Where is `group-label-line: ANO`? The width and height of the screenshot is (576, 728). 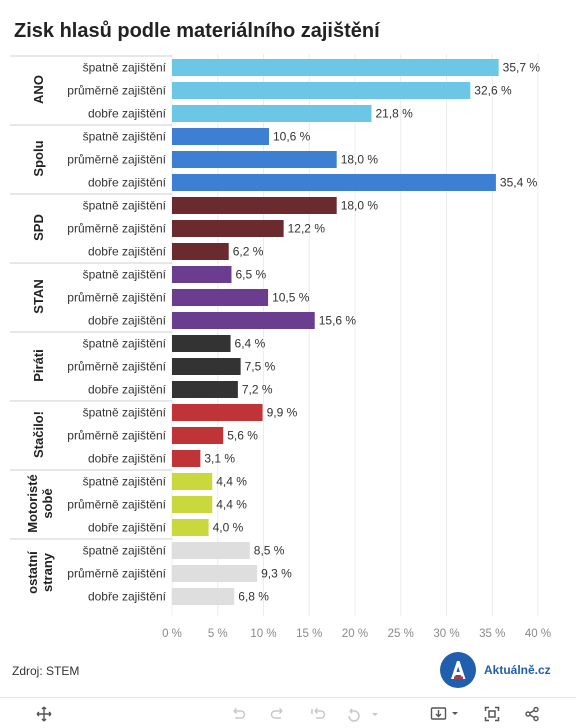
group-label-line: ANO is located at coordinates (38, 89).